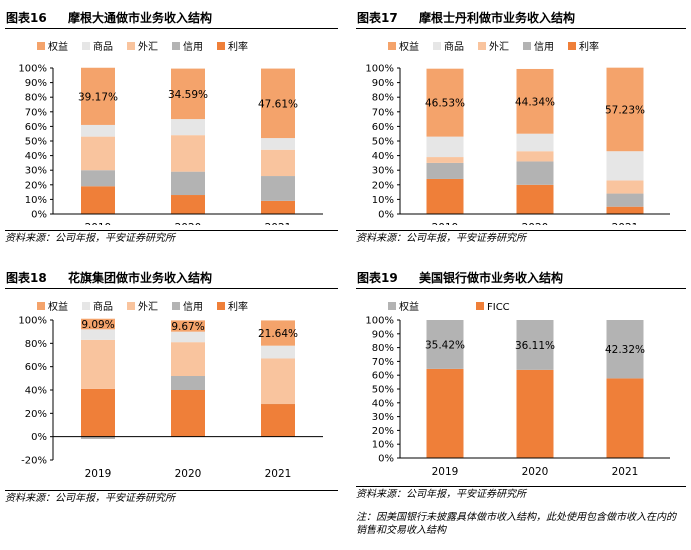  What do you see at coordinates (377, 18) in the screenshot?
I see `figure-number: 图表17` at bounding box center [377, 18].